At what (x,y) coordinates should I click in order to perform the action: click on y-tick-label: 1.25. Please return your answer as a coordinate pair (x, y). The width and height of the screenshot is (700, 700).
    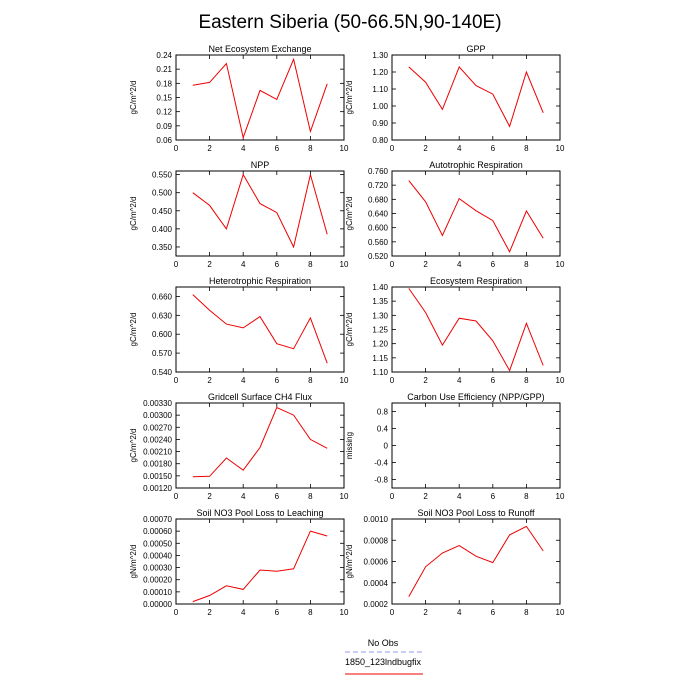
    Looking at the image, I should click on (380, 330).